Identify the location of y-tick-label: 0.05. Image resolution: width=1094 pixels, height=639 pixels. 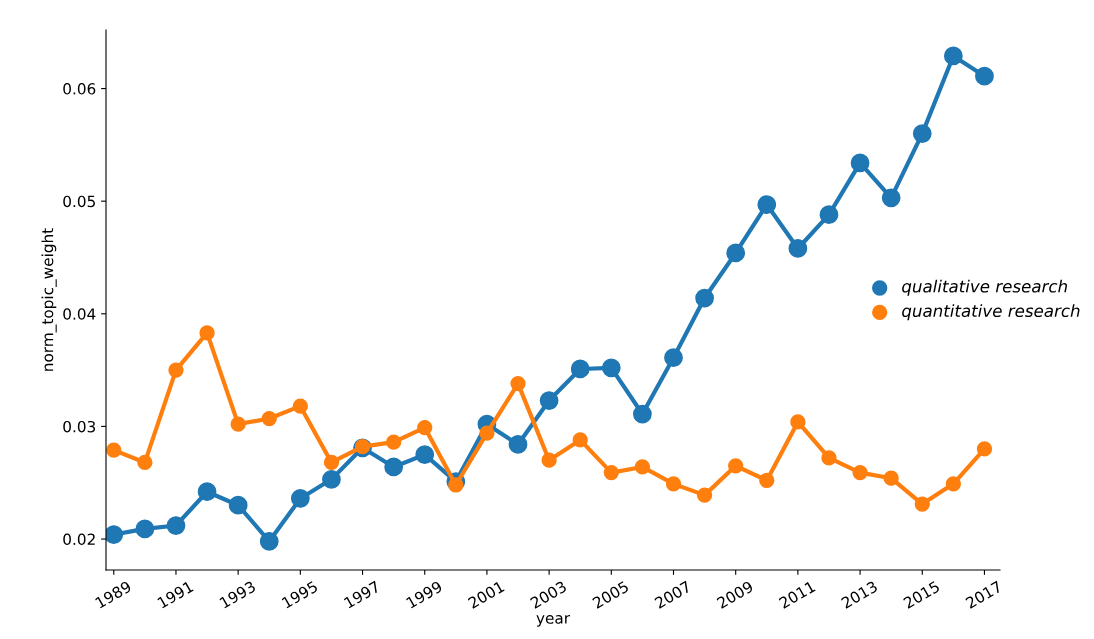
(79, 201).